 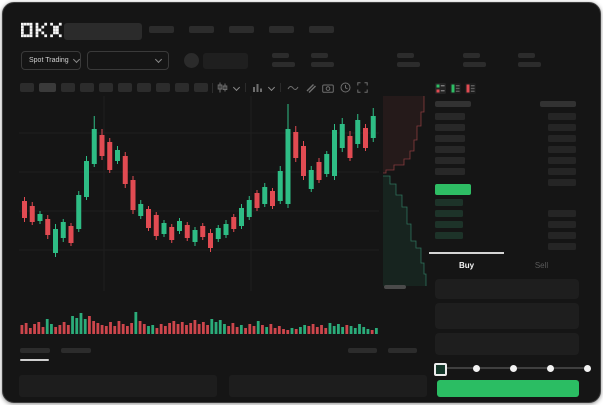 I want to click on okx-logo, so click(x=42, y=30).